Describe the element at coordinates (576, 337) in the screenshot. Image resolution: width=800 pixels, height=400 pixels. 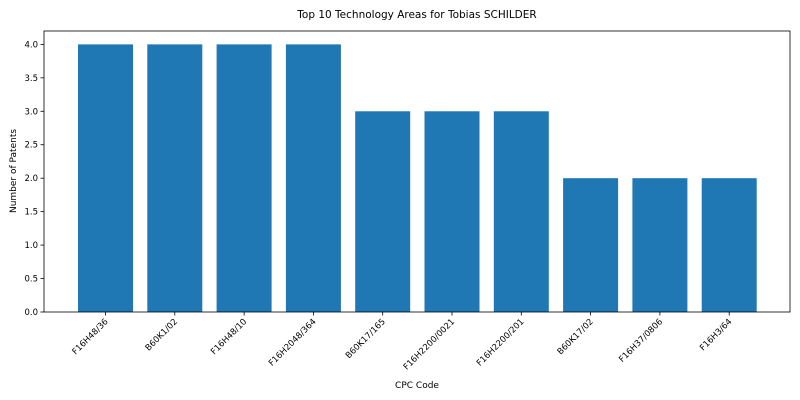
I see `x-tick-label-7: B60K17/02` at that location.